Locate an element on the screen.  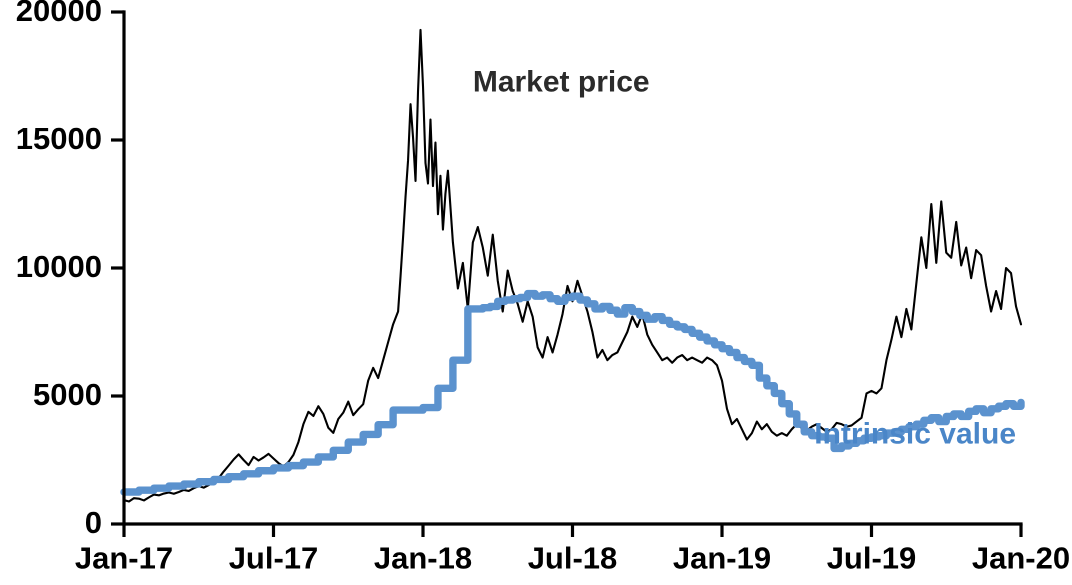
y-axis-ticks: 0 5000 10000 15000 20000 is located at coordinates (70, 270).